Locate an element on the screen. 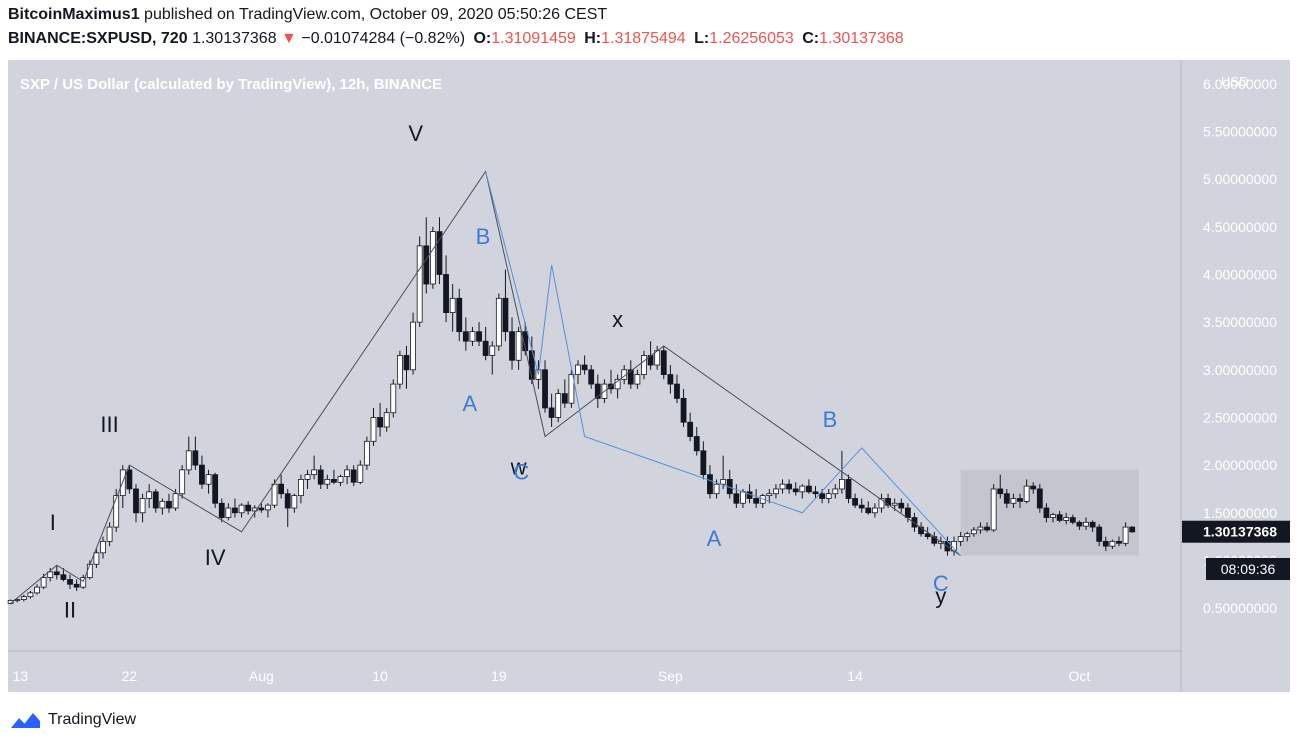 This screenshot has height=744, width=1300. wave-label: III is located at coordinates (109, 424).